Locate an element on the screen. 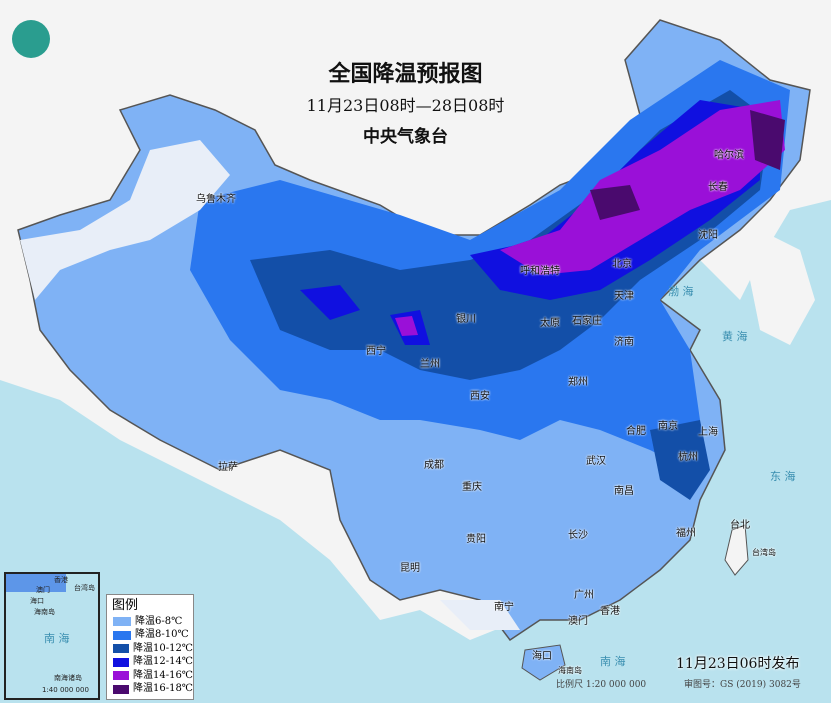  inset-label-sea: 南 海 is located at coordinates (57, 638).